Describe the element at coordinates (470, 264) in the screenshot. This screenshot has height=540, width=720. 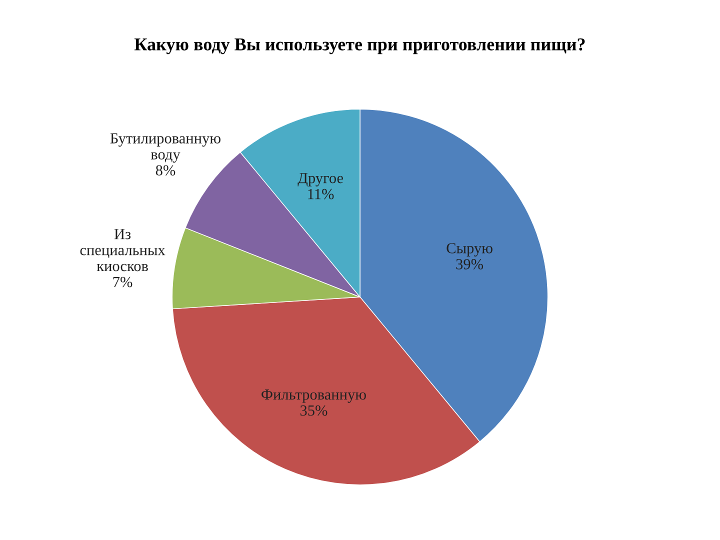
I see `data-label: 39%` at that location.